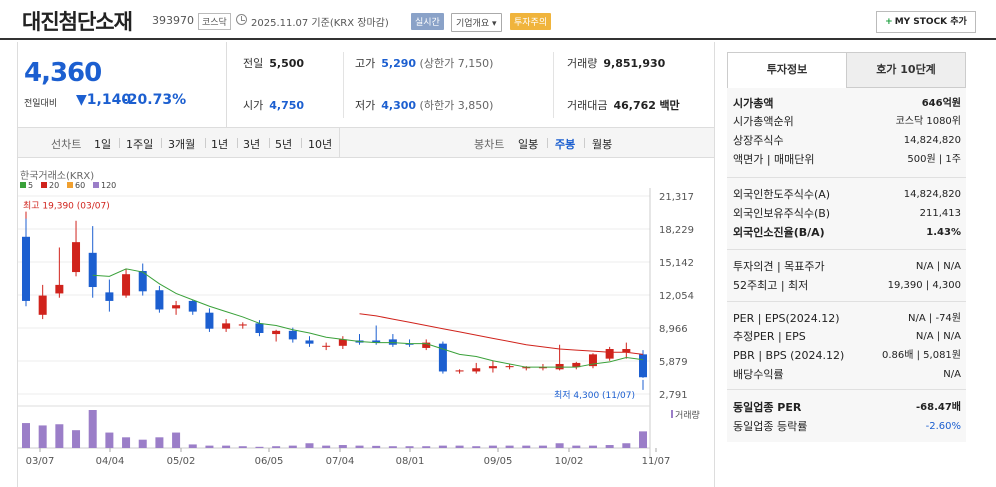 This screenshot has width=996, height=487. I want to click on x-tick-label: 04/04, so click(110, 461).